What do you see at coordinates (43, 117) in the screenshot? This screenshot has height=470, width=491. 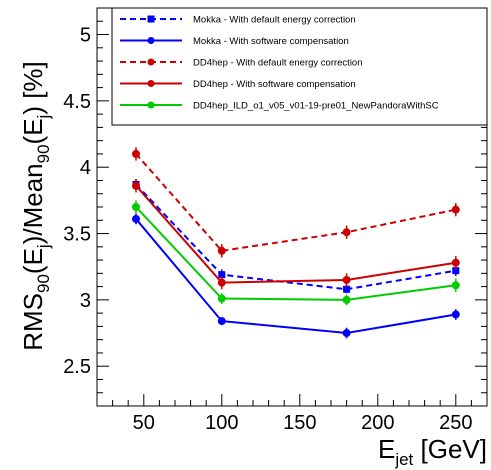 I see `ylabel-sub-4: j` at bounding box center [43, 117].